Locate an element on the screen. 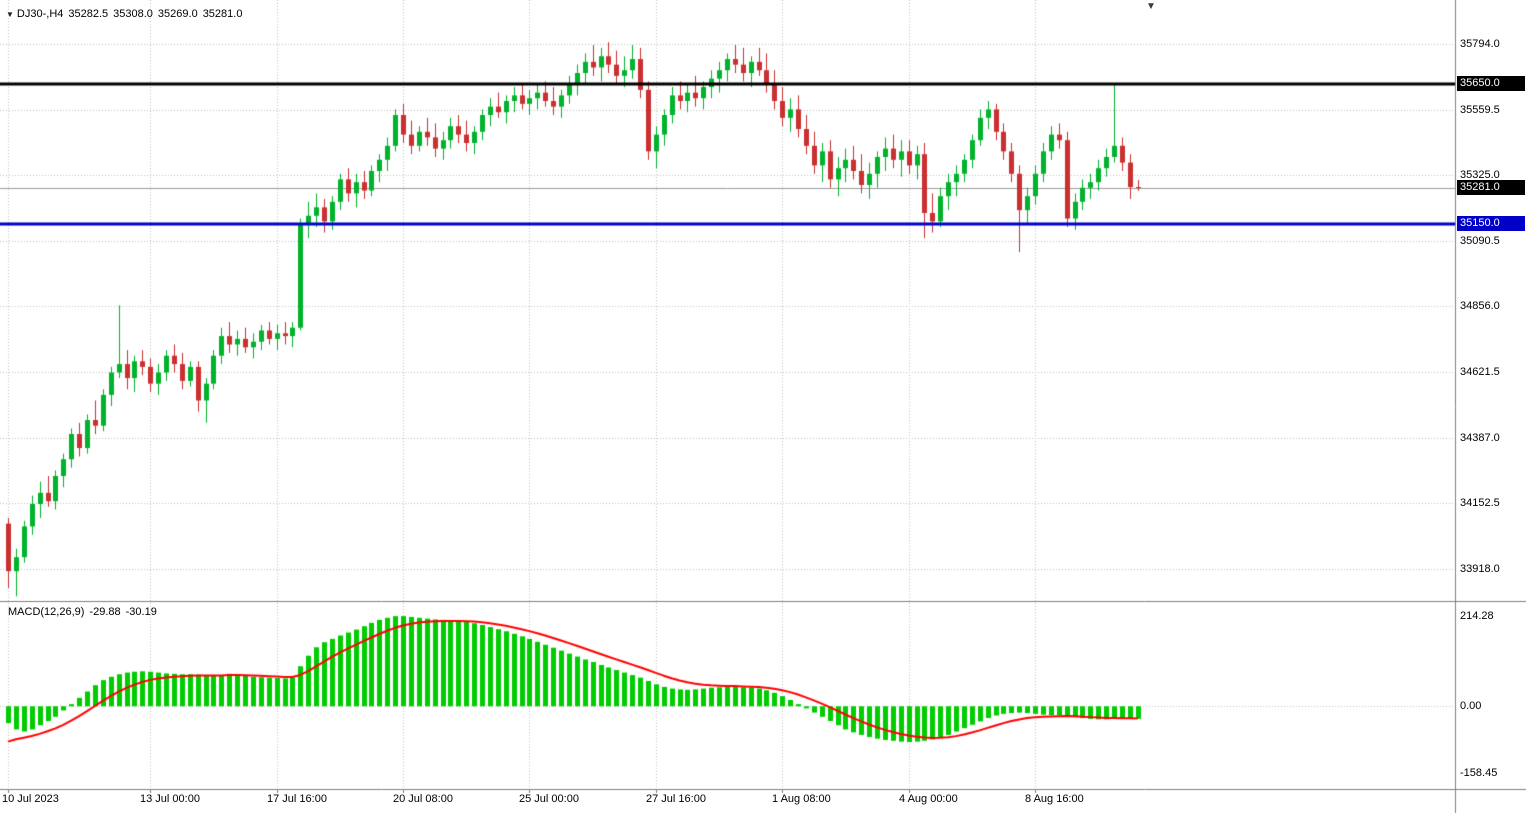 This screenshot has width=1526, height=813. collapse-triangle-icon: ▼ is located at coordinates (10, 14).